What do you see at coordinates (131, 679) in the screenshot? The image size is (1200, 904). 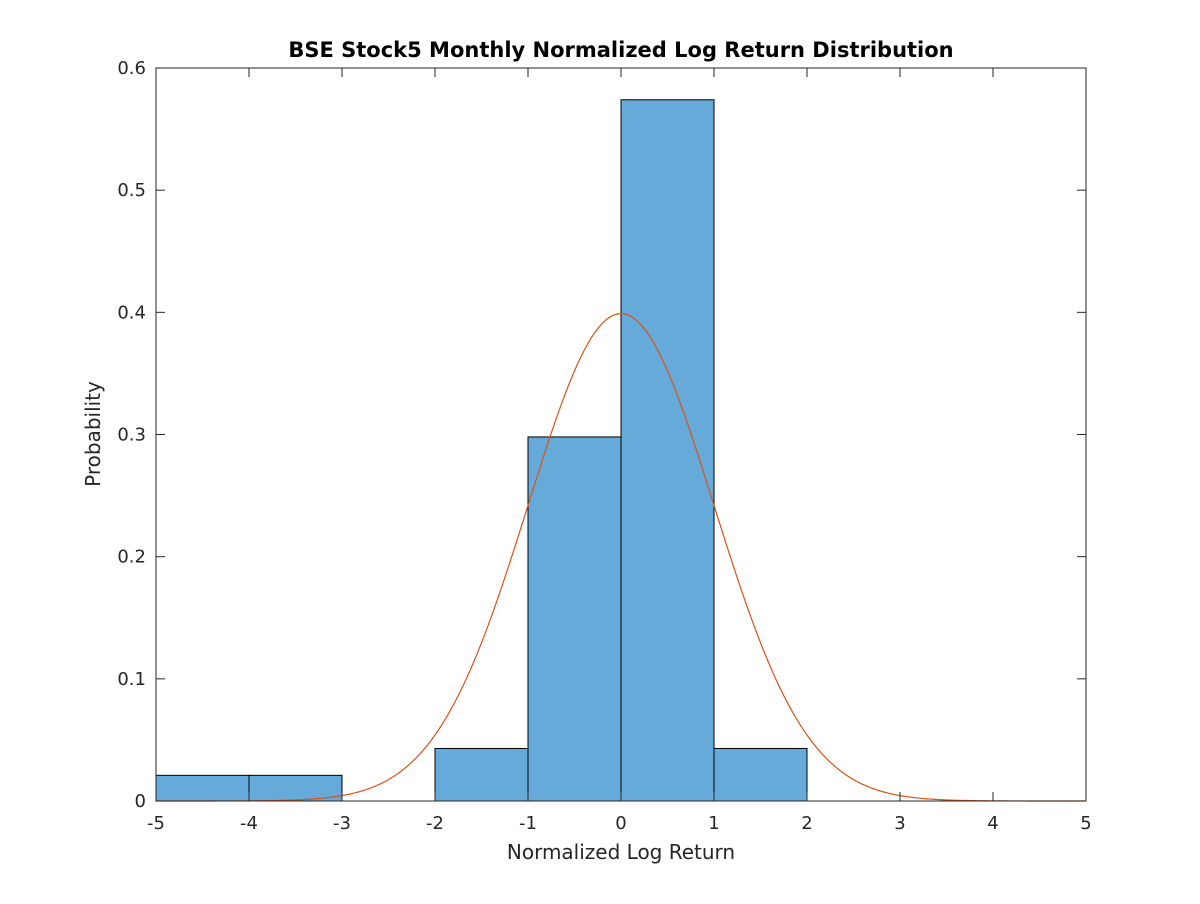 I see `y-tick-label: 0.1` at bounding box center [131, 679].